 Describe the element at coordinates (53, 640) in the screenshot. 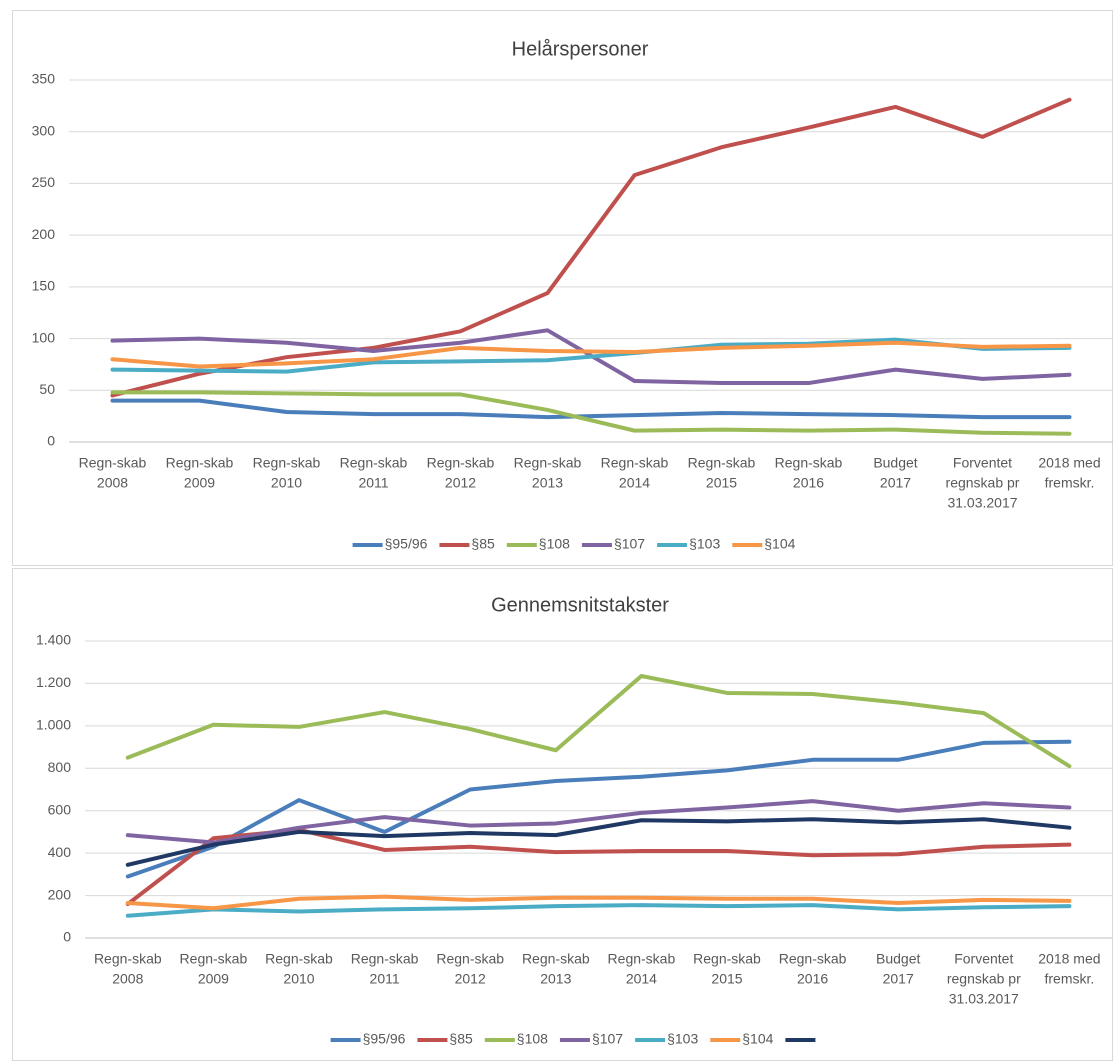

I see `y-tick-label: 1.400` at that location.